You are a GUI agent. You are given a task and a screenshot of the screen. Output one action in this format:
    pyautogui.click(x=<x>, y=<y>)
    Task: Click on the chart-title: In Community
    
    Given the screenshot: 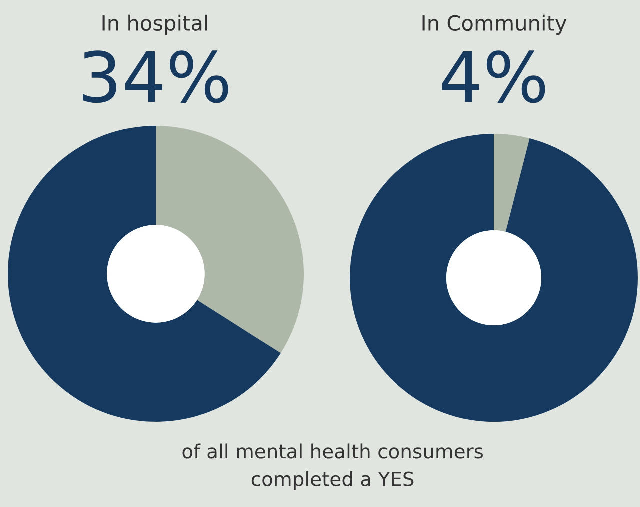 What is the action you would take?
    pyautogui.click(x=494, y=25)
    